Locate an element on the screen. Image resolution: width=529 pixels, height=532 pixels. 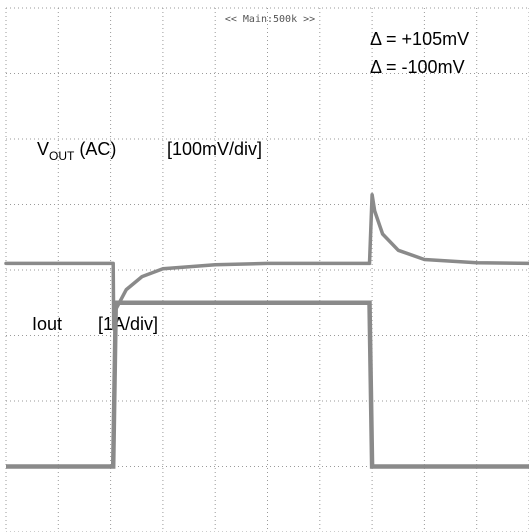
vout-label-main: V is located at coordinates (43, 149).